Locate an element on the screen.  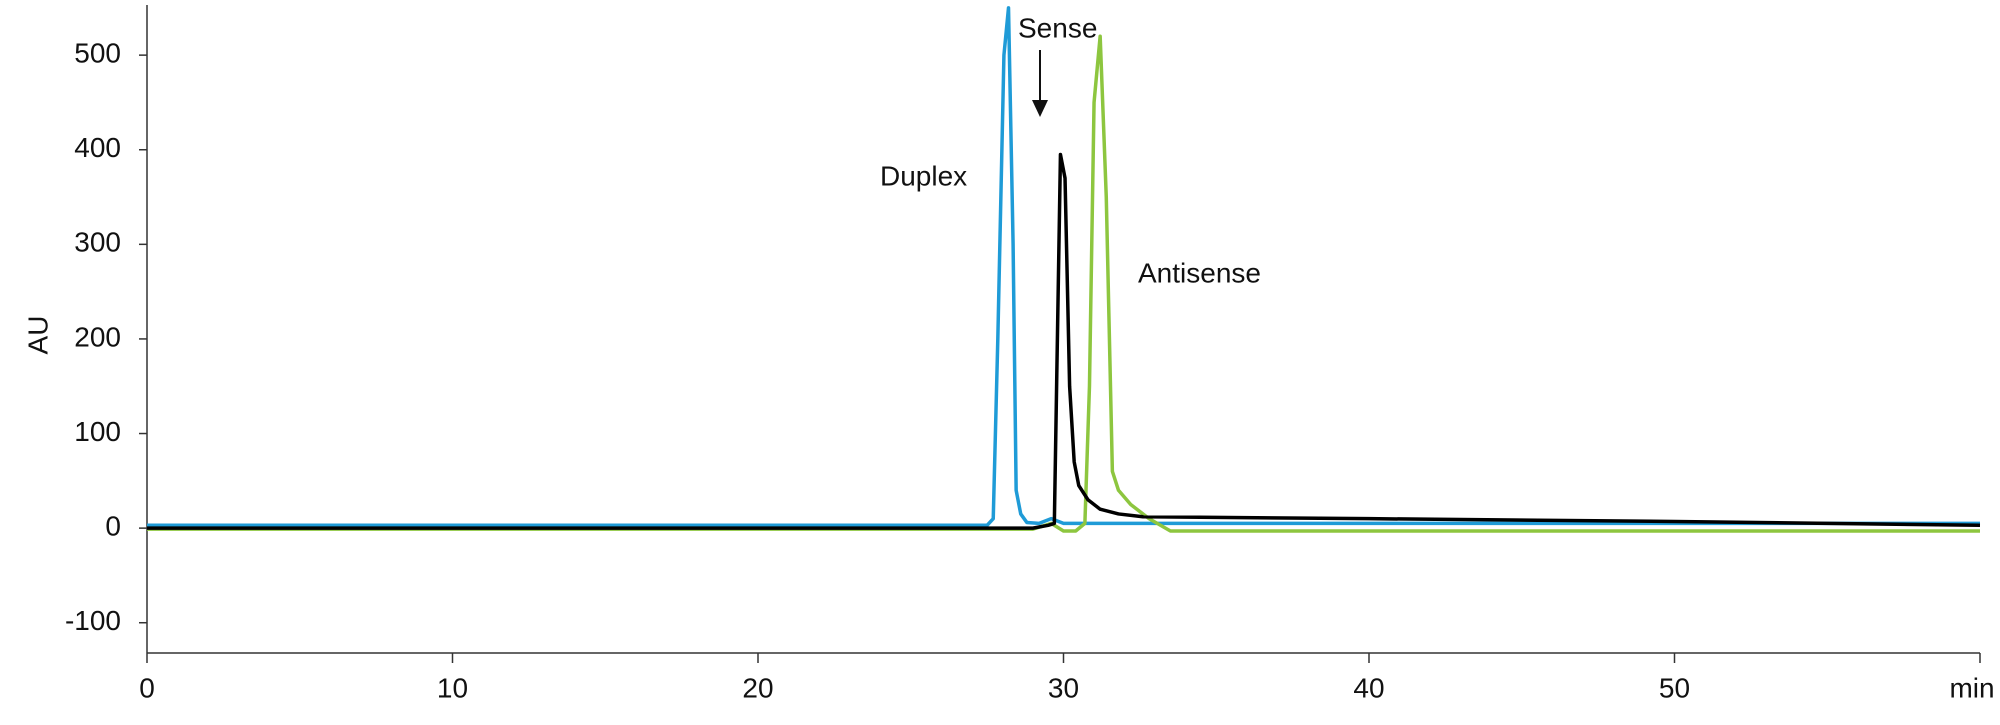
annotation: Antisense is located at coordinates (1199, 272).